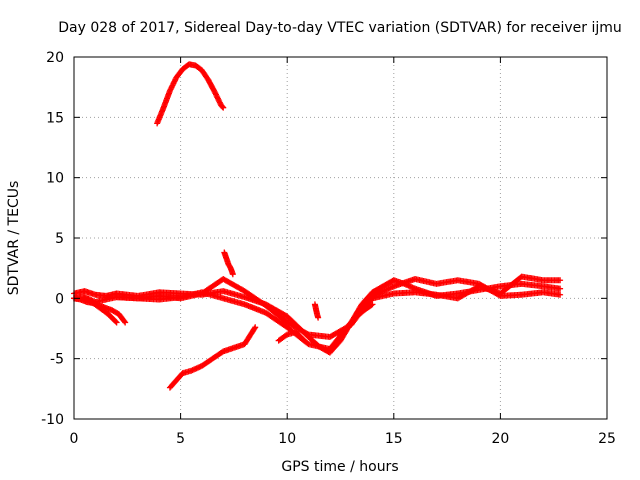 This screenshot has width=640, height=480. I want to click on x-tick-label: 20, so click(500, 439).